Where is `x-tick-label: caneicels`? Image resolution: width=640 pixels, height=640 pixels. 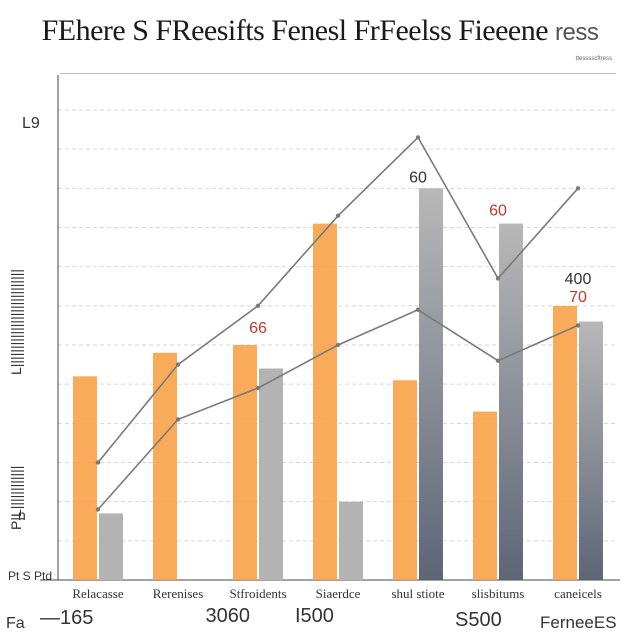
x-tick-label: caneicels is located at coordinates (578, 593).